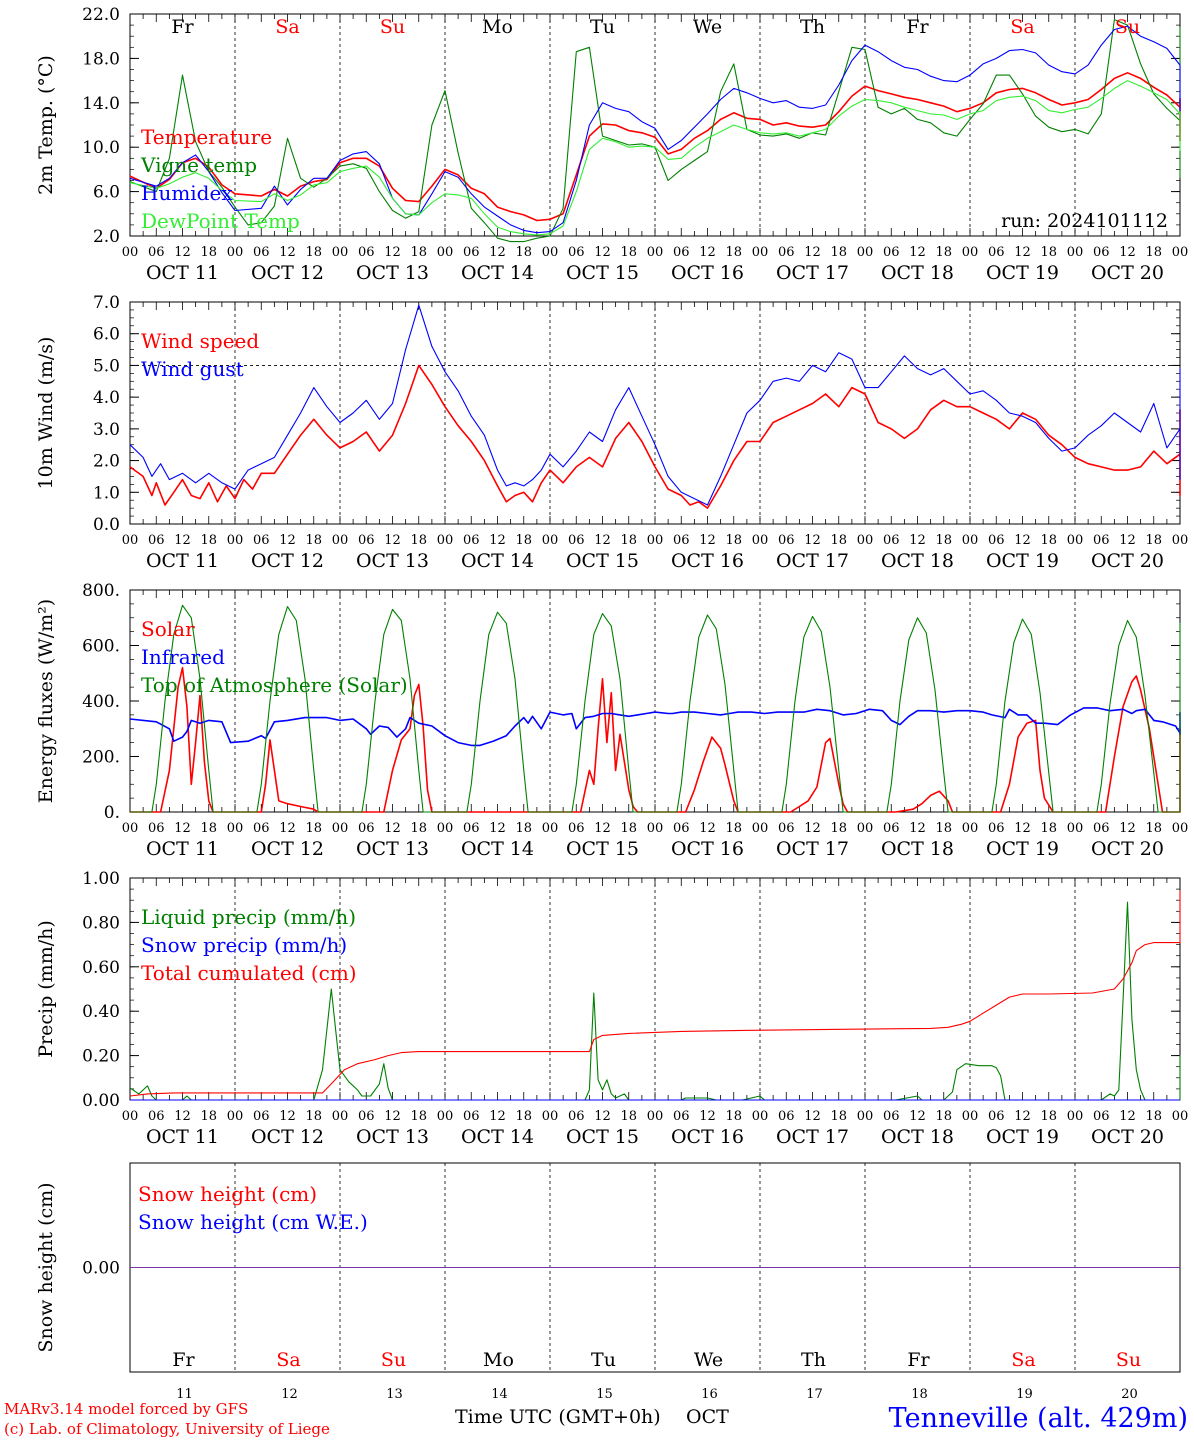 The image size is (1194, 1445). Describe the element at coordinates (106, 193) in the screenshot. I see `y-tick-label: 6.0` at that location.